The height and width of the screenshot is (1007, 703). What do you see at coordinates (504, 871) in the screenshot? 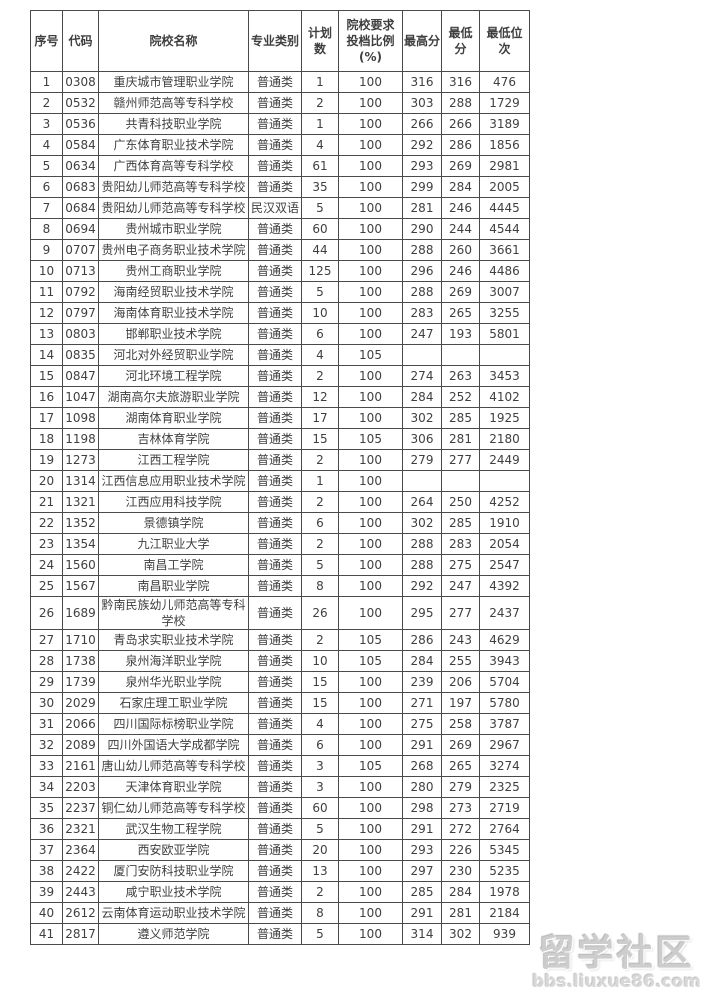
I see `table-cell: 5235` at bounding box center [504, 871].